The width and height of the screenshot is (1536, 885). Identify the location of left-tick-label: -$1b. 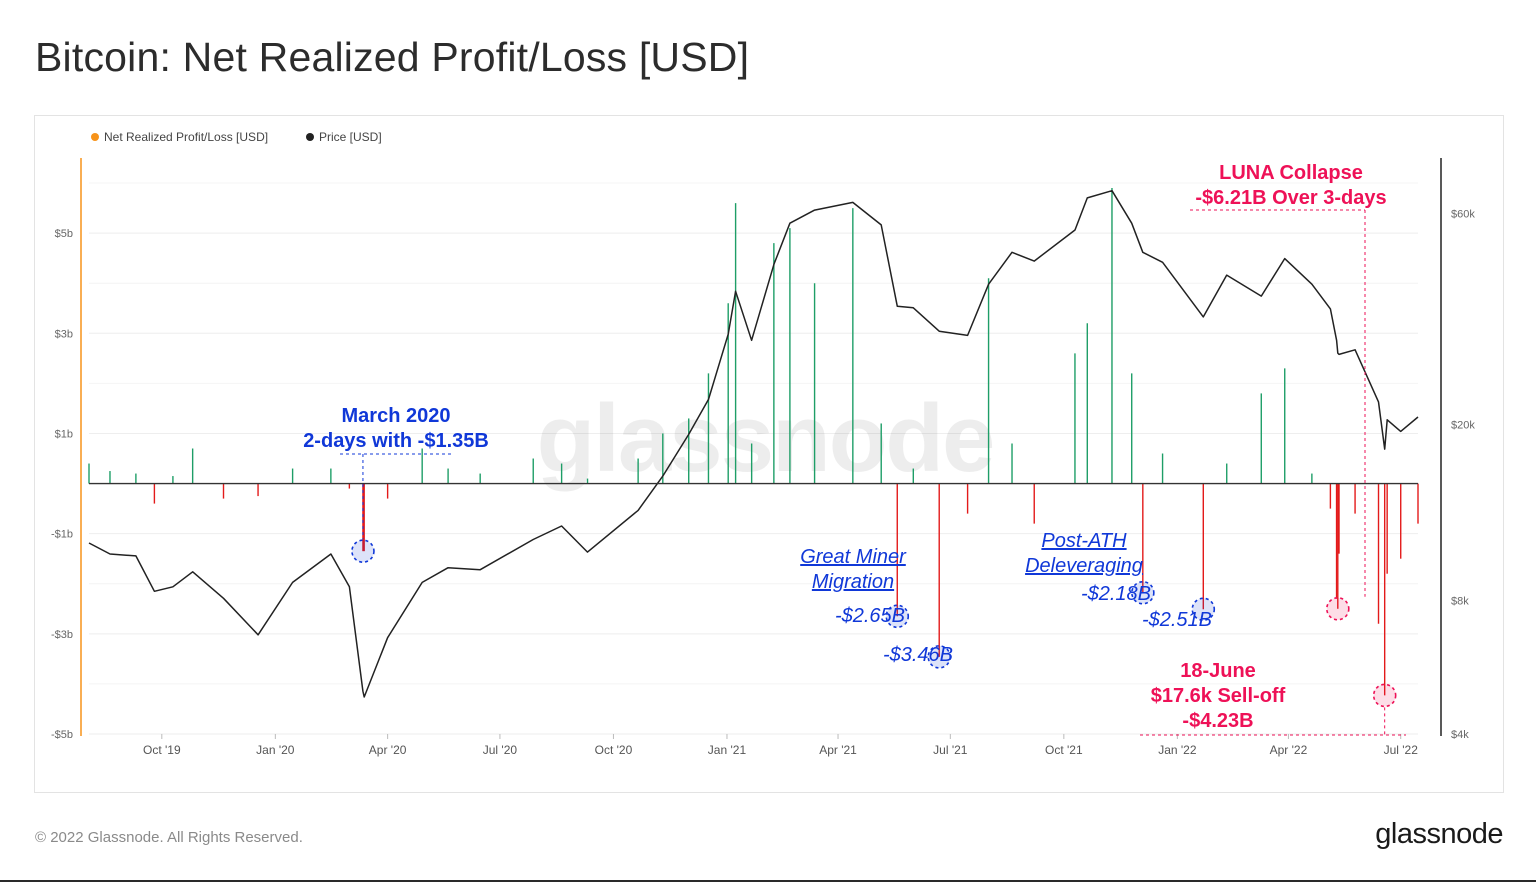
(62, 535).